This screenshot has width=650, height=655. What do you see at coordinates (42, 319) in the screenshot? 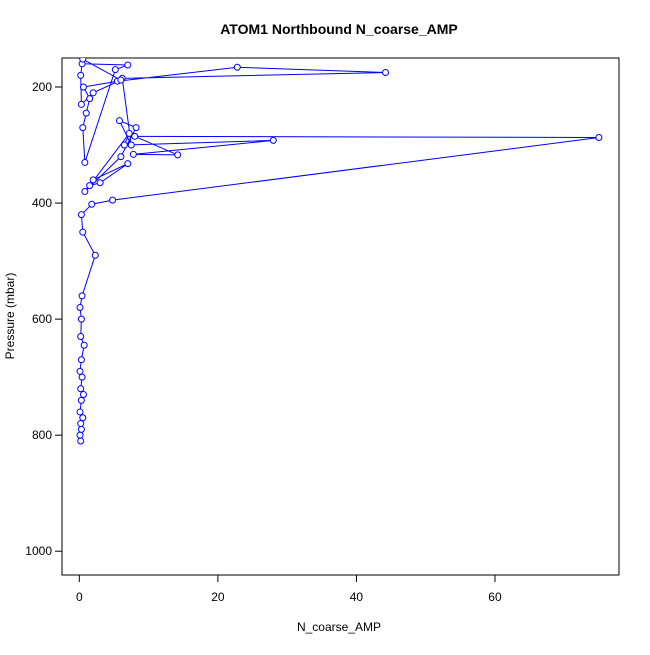
I see `y-tick-label: 600` at bounding box center [42, 319].